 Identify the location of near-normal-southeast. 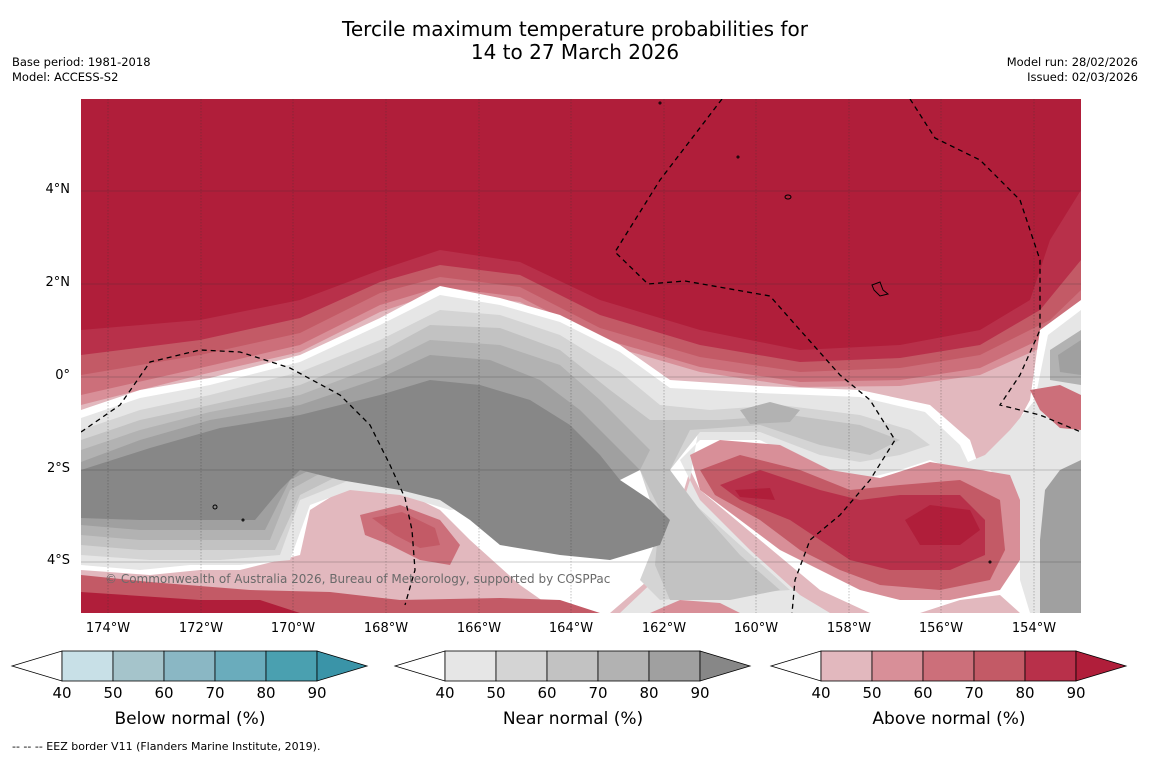
(1060, 536).